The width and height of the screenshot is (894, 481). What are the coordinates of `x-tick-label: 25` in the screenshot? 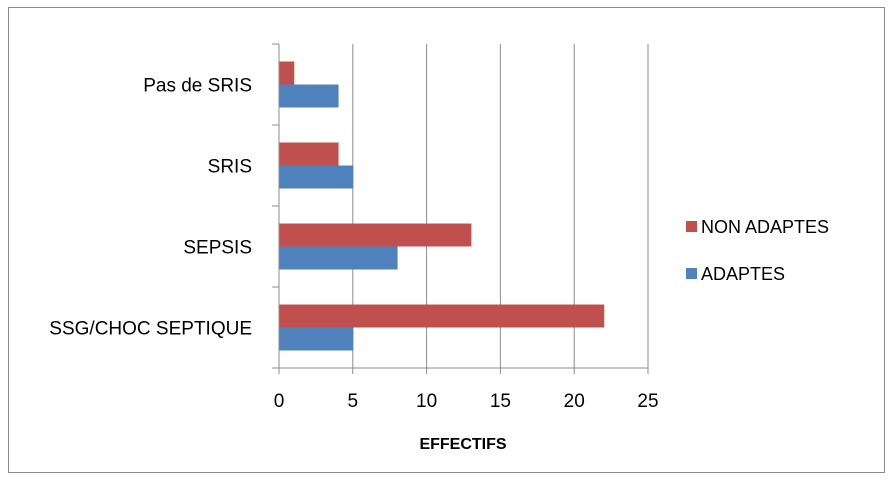 It's located at (647, 401).